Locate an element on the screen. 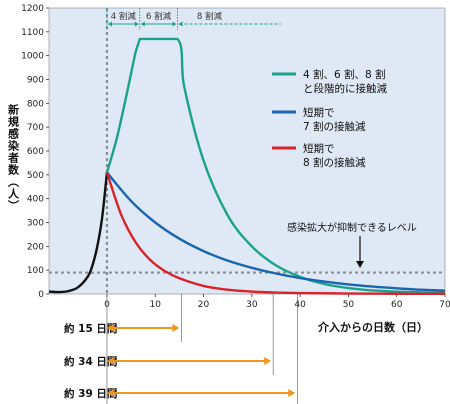  y-tick-label: 800 is located at coordinates (35, 104).